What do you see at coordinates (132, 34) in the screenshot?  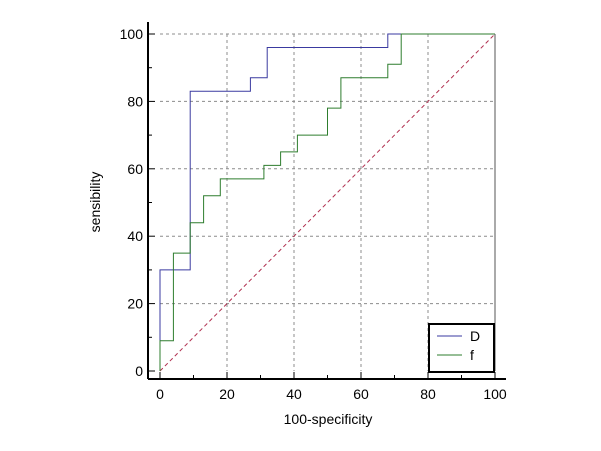 I see `y-tick-label-100: 100` at bounding box center [132, 34].